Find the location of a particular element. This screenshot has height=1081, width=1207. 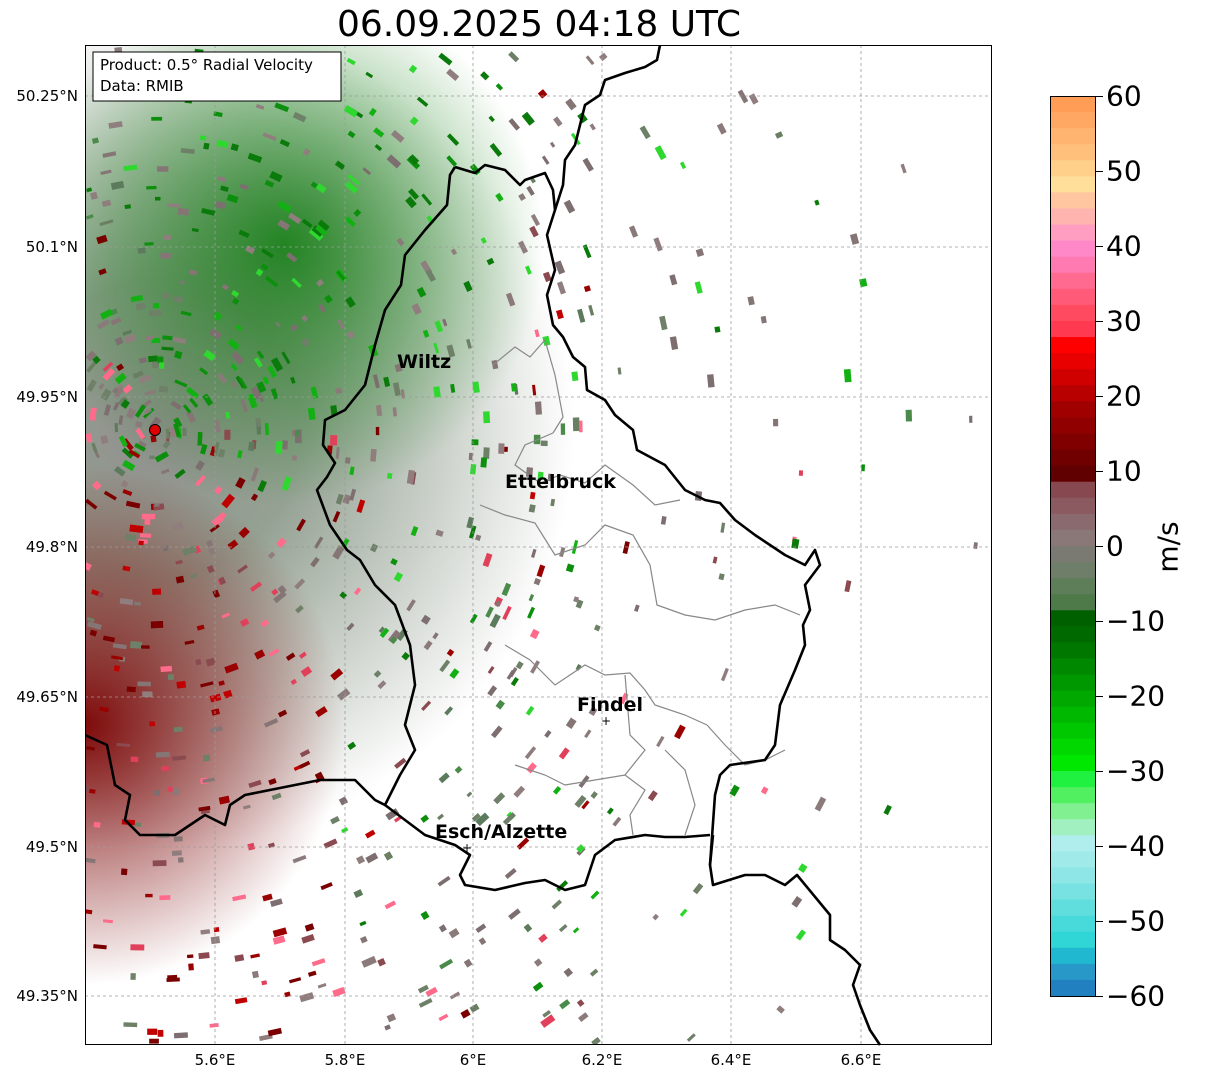

radar-site-marker is located at coordinates (155, 430).